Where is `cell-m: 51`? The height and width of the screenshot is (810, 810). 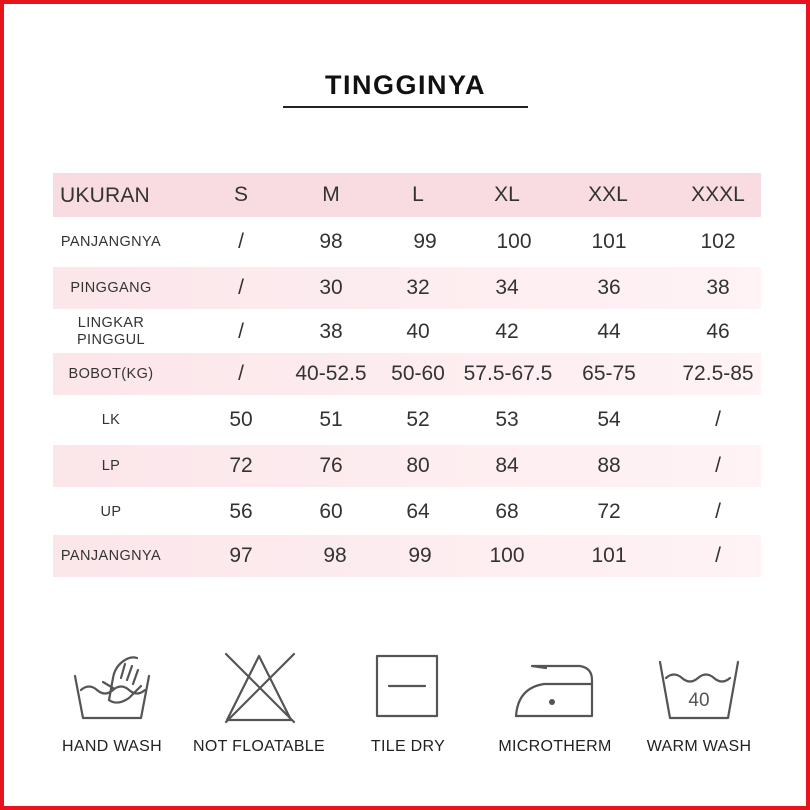
cell-m: 51 is located at coordinates (331, 419).